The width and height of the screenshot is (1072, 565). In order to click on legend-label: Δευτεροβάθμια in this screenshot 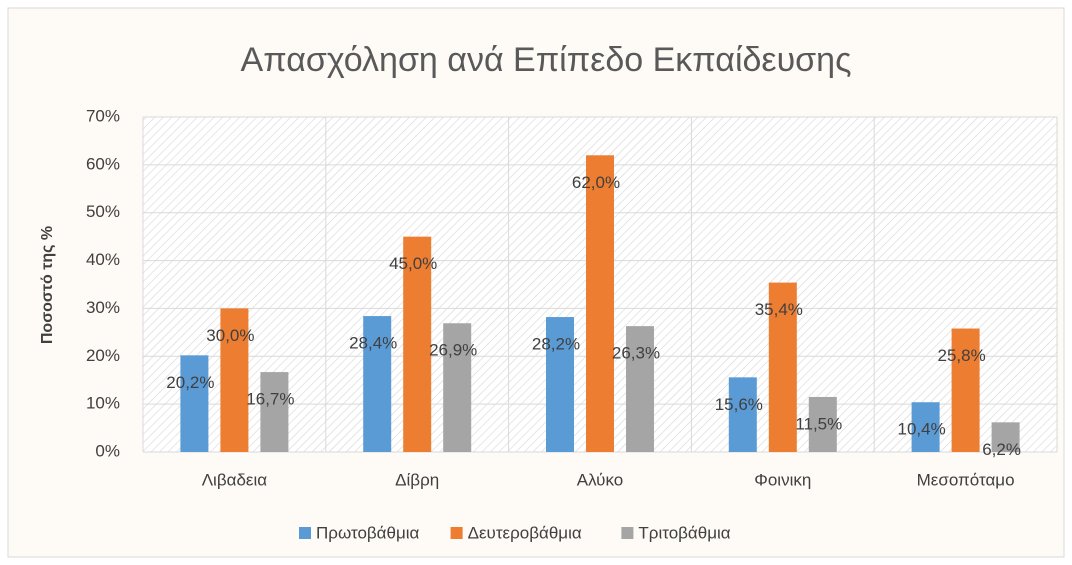, I will do `click(525, 532)`.